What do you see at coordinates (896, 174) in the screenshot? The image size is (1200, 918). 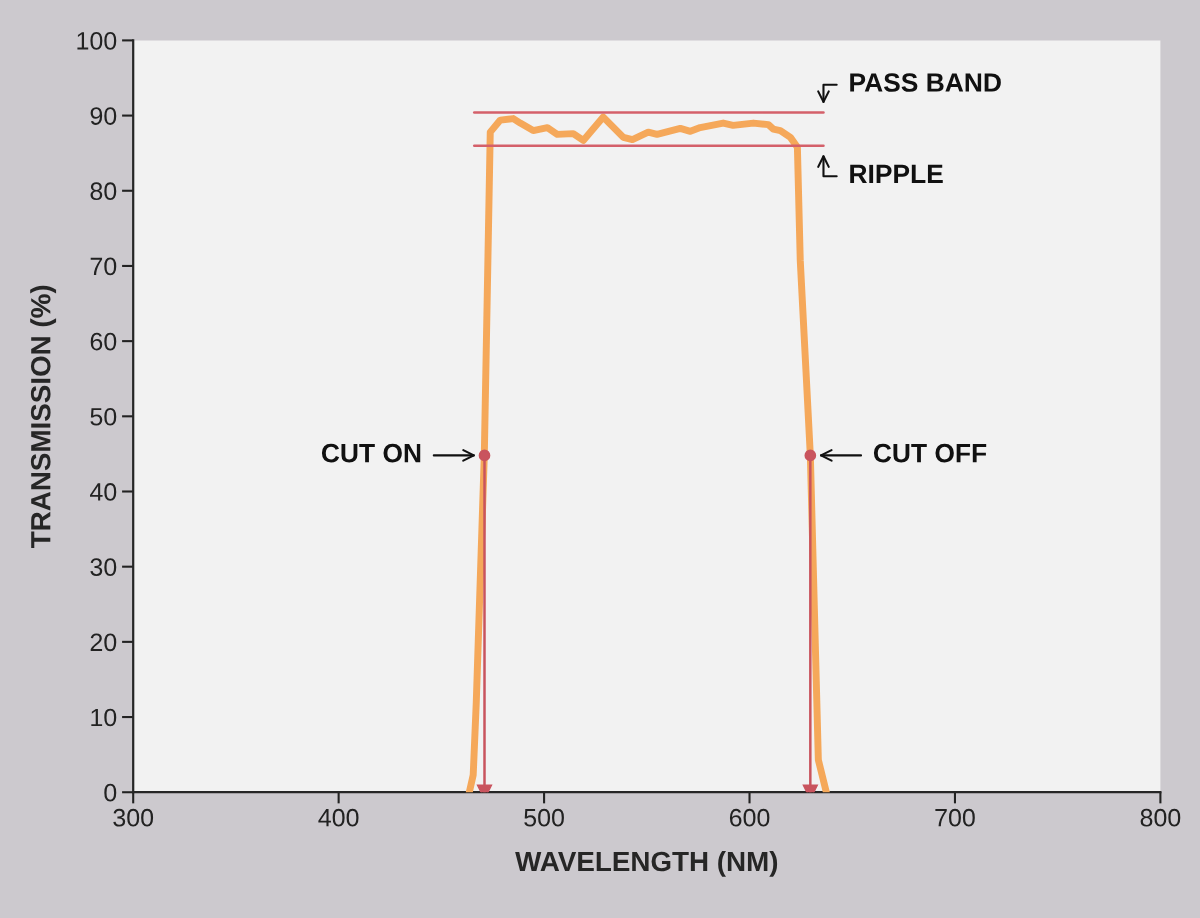 I see `annotation: RIPPLE` at bounding box center [896, 174].